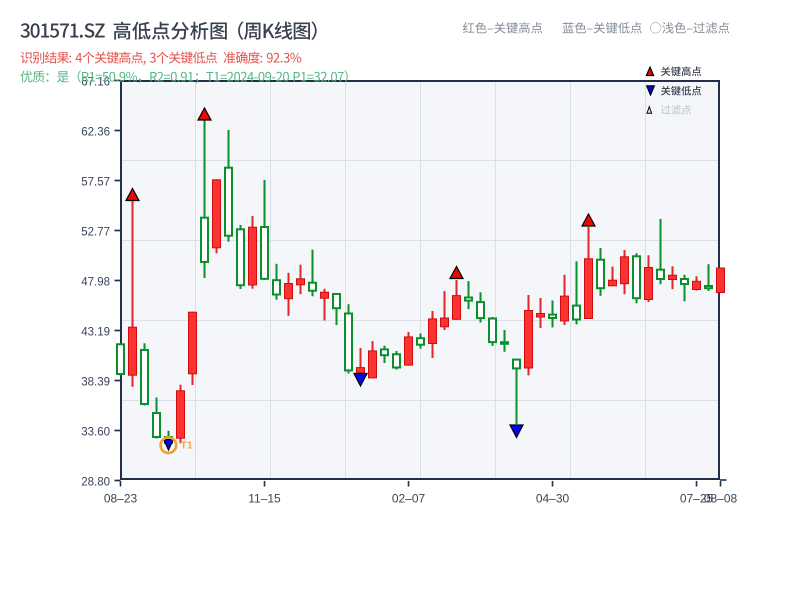  What do you see at coordinates (409, 498) in the screenshot?
I see `svg-text: 02–07` at bounding box center [409, 498].